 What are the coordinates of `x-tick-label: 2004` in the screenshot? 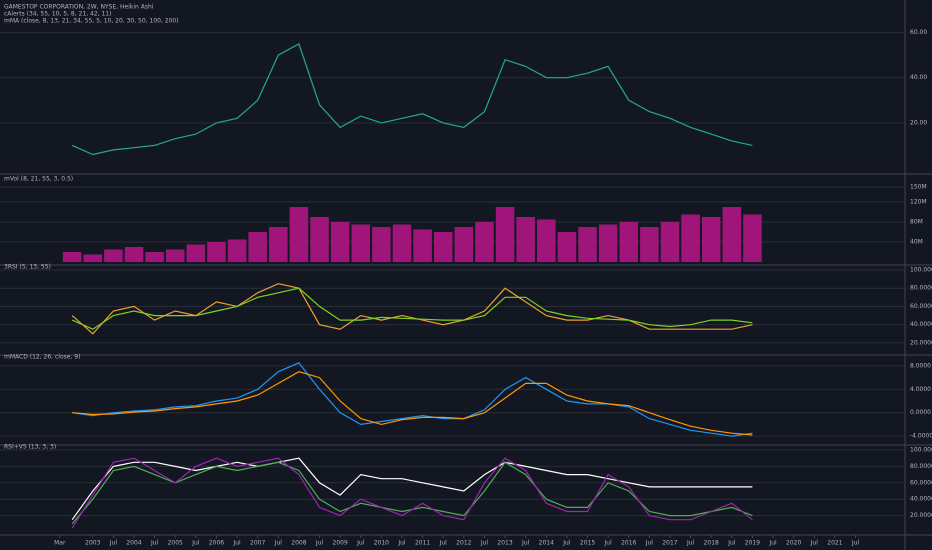 It's located at (133, 543).